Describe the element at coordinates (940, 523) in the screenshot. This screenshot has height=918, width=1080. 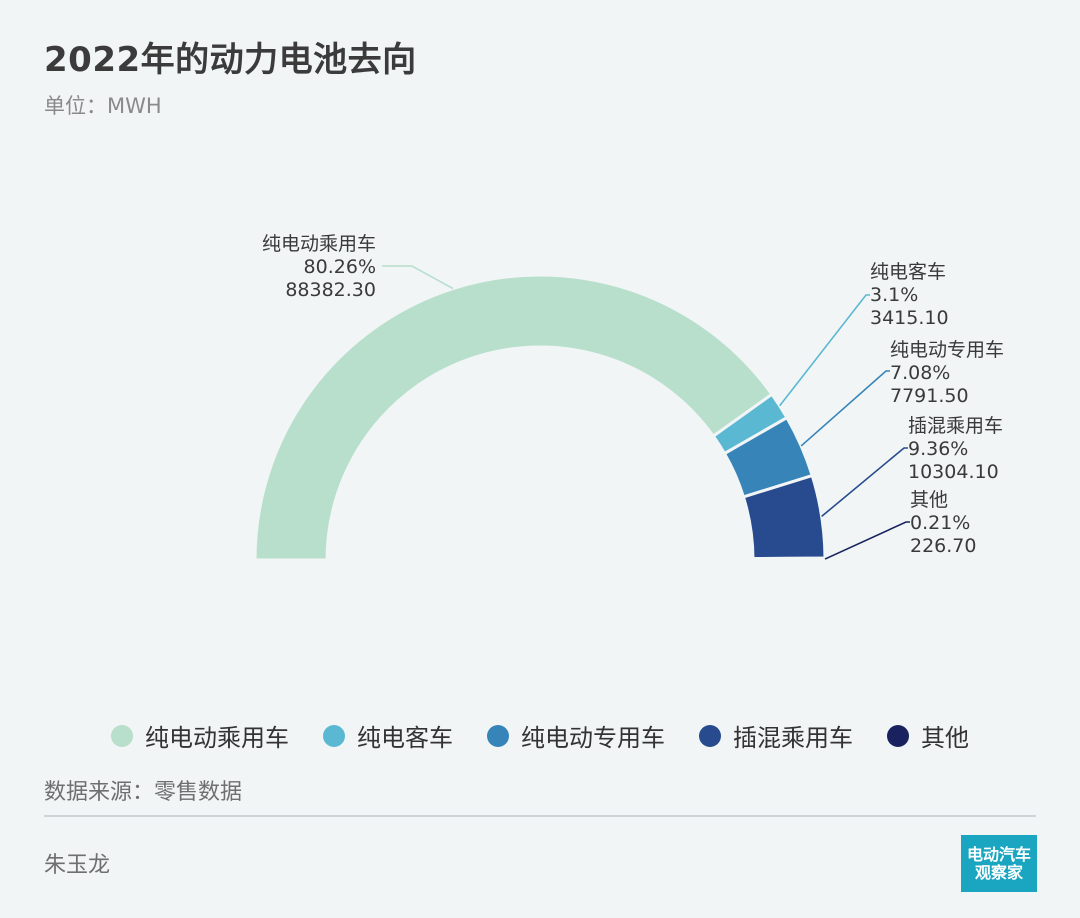
I see `slice-label-percent: 0.21%` at that location.